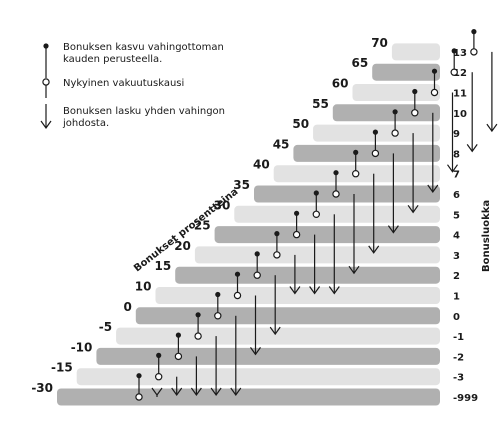  What do you see at coordinates (458, 357) in the screenshot?
I see `class-label: -2` at bounding box center [458, 357].